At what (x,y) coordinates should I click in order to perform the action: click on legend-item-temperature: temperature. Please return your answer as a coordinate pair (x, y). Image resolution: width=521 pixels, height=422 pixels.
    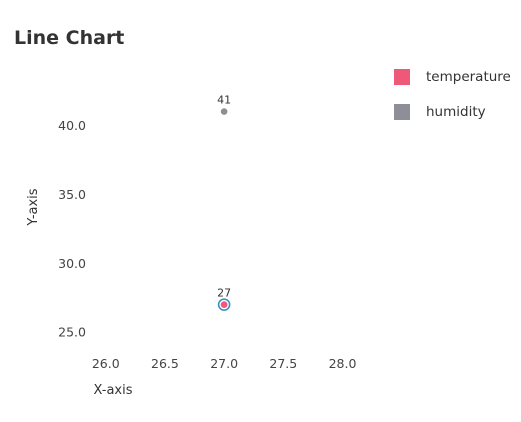
    Looking at the image, I should click on (452, 77).